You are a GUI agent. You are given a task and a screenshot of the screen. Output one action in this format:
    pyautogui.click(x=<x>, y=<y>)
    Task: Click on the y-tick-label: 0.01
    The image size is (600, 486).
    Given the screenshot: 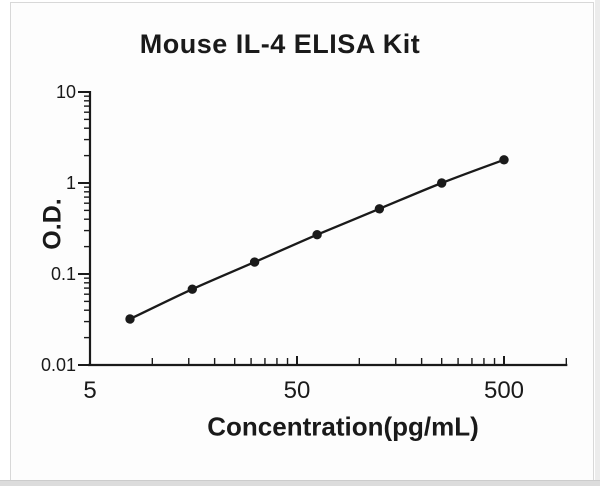 What is the action you would take?
    pyautogui.click(x=58, y=365)
    